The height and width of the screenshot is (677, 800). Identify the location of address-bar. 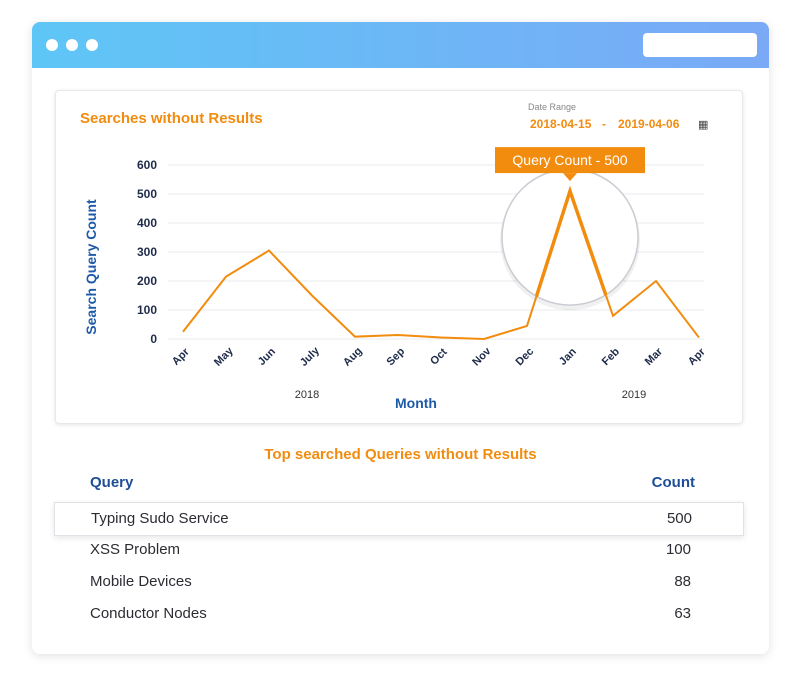
(700, 45).